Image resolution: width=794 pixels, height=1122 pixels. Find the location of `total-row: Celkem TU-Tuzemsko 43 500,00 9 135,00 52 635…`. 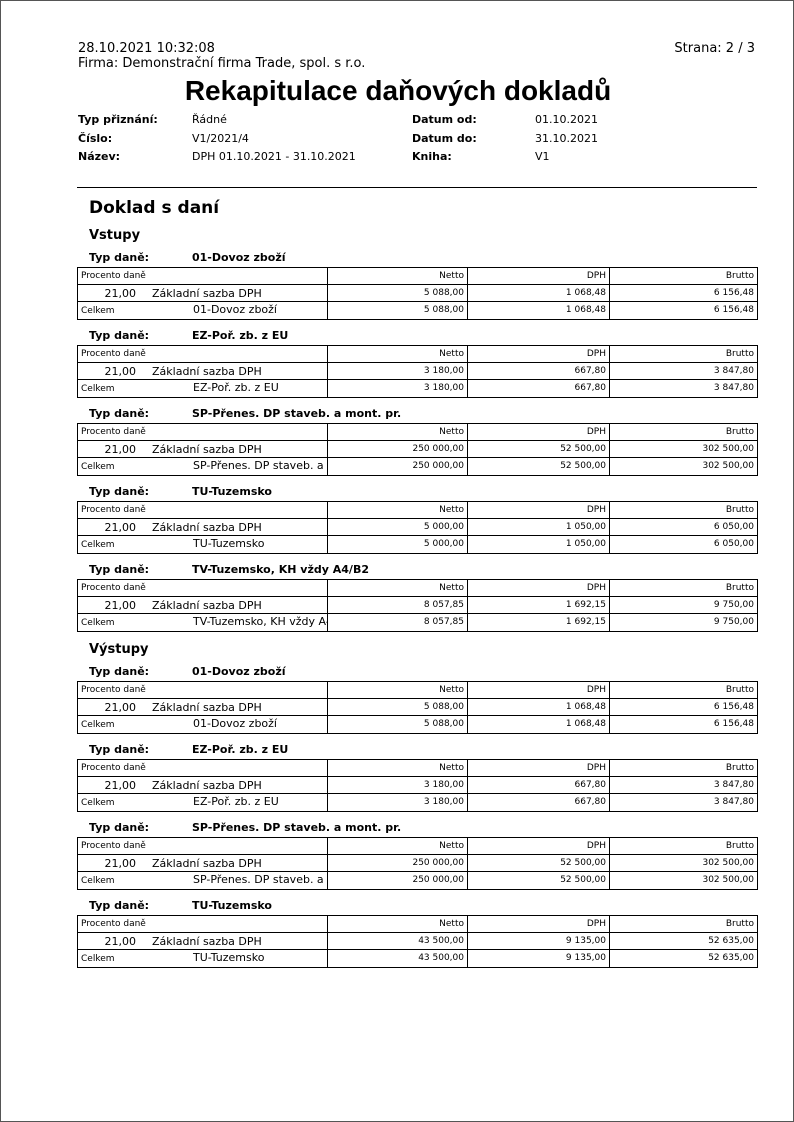

total-row: Celkem TU-Tuzemsko 43 500,00 9 135,00 52 635… is located at coordinates (417, 958).